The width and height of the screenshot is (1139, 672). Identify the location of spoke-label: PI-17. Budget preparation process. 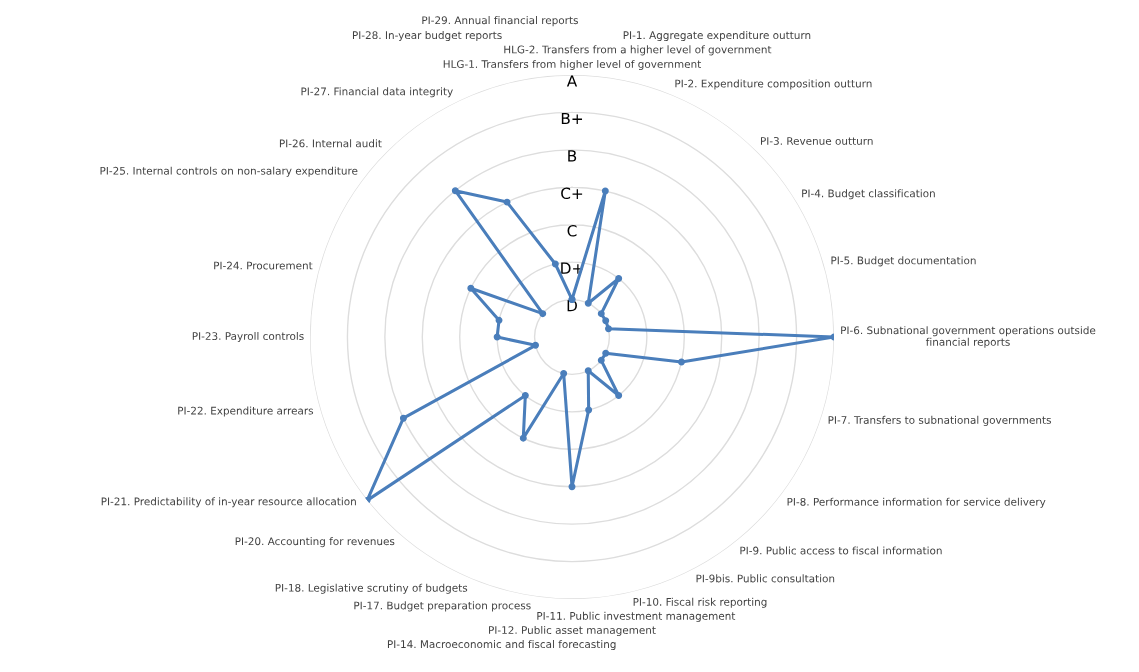
(442, 606).